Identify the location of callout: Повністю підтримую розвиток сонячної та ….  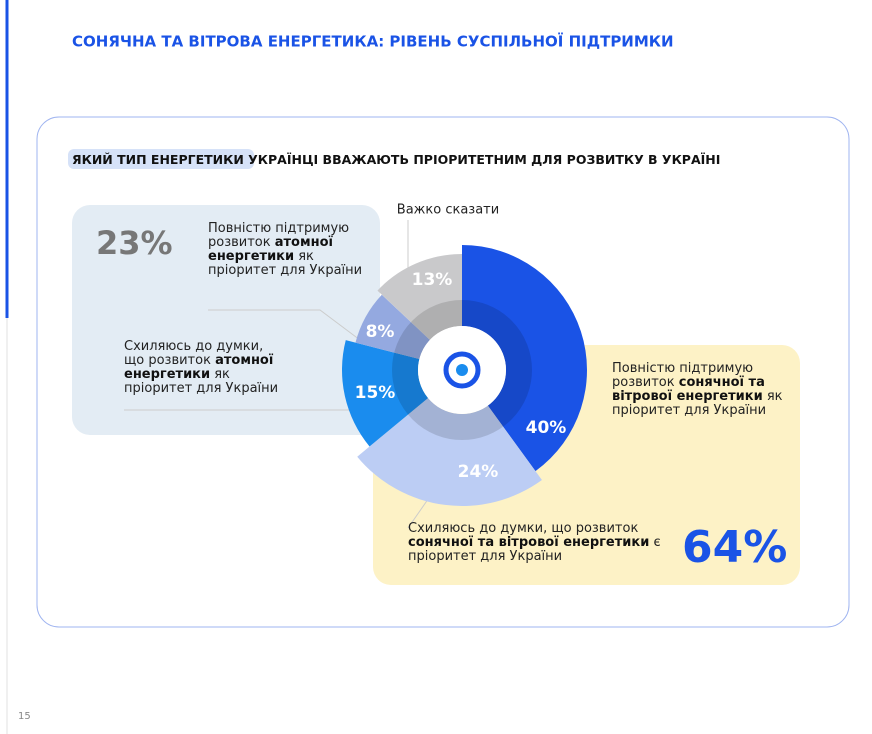
(697, 389).